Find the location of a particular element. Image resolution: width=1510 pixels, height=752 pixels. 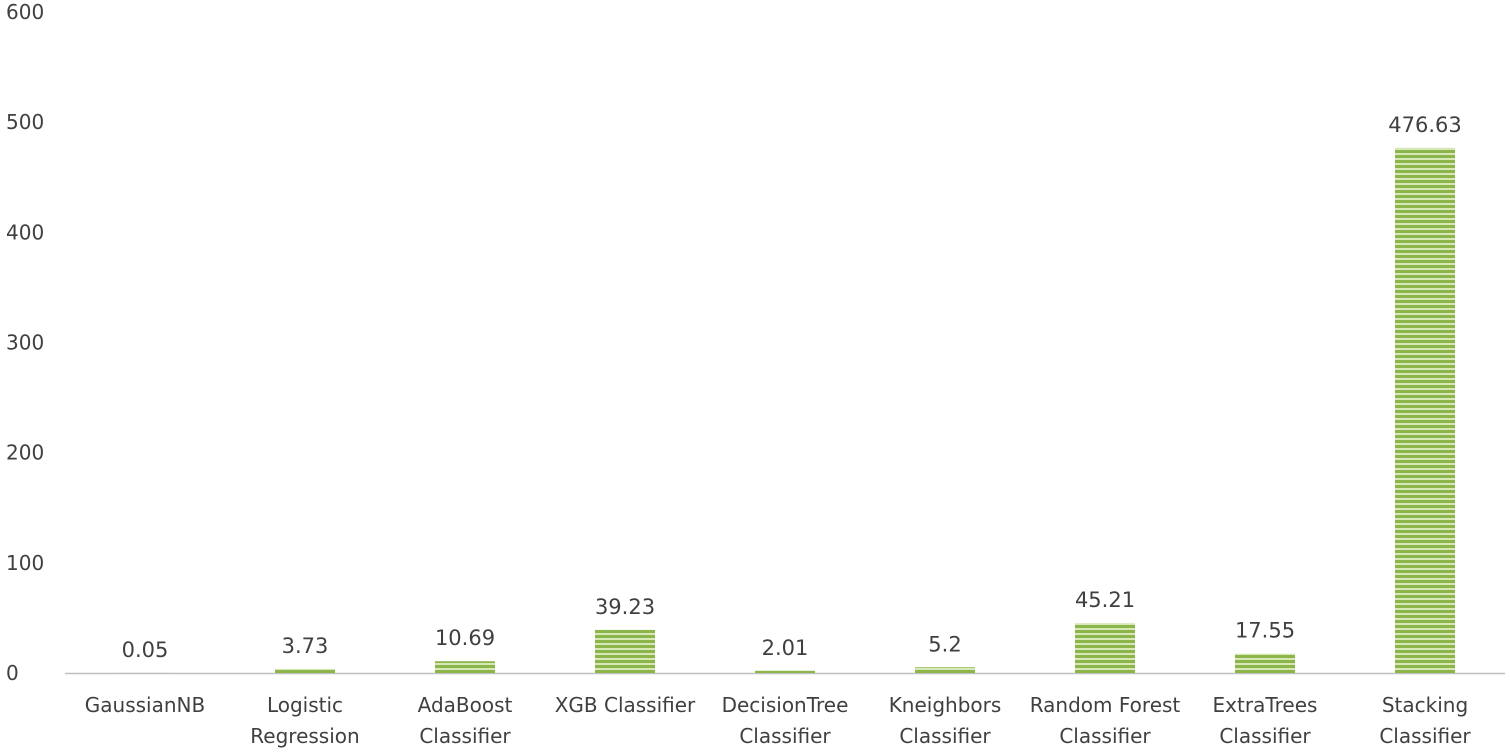

x-category-label: ExtraTrees Classifier is located at coordinates (1265, 720).